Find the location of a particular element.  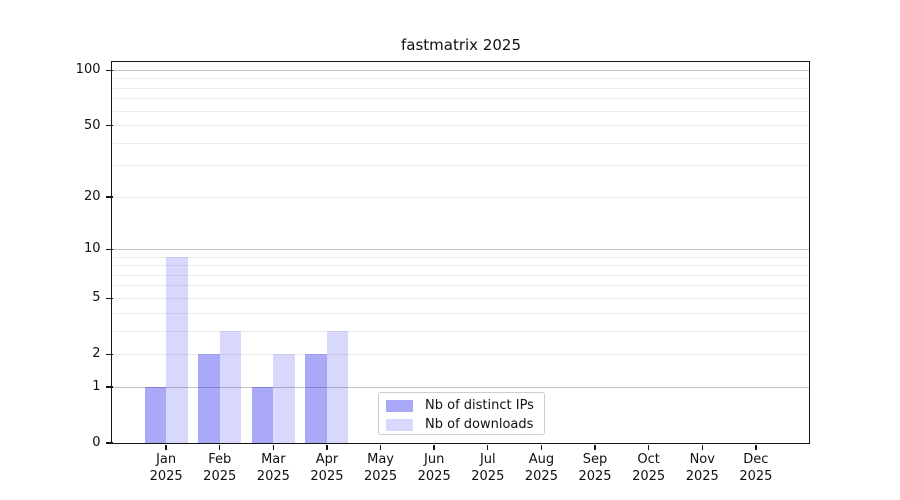

x-tick-label: Nov 2025 is located at coordinates (702, 468).